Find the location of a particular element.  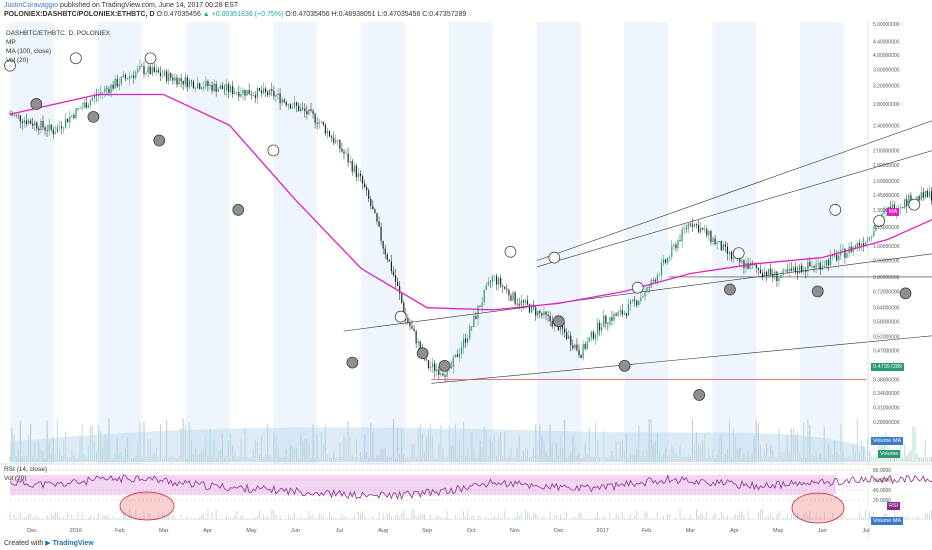

ma-tag: MA is located at coordinates (893, 212).